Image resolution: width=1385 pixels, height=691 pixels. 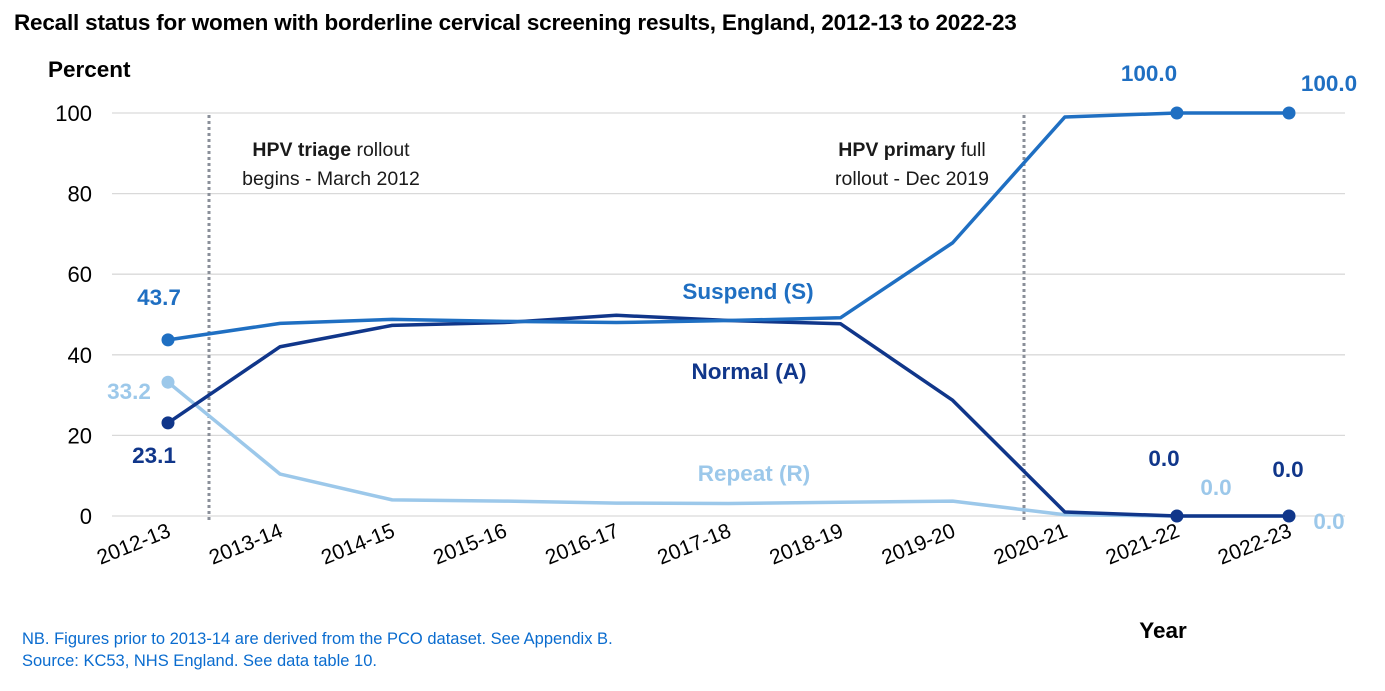 What do you see at coordinates (159, 297) in the screenshot?
I see `data-label: 43.7` at bounding box center [159, 297].